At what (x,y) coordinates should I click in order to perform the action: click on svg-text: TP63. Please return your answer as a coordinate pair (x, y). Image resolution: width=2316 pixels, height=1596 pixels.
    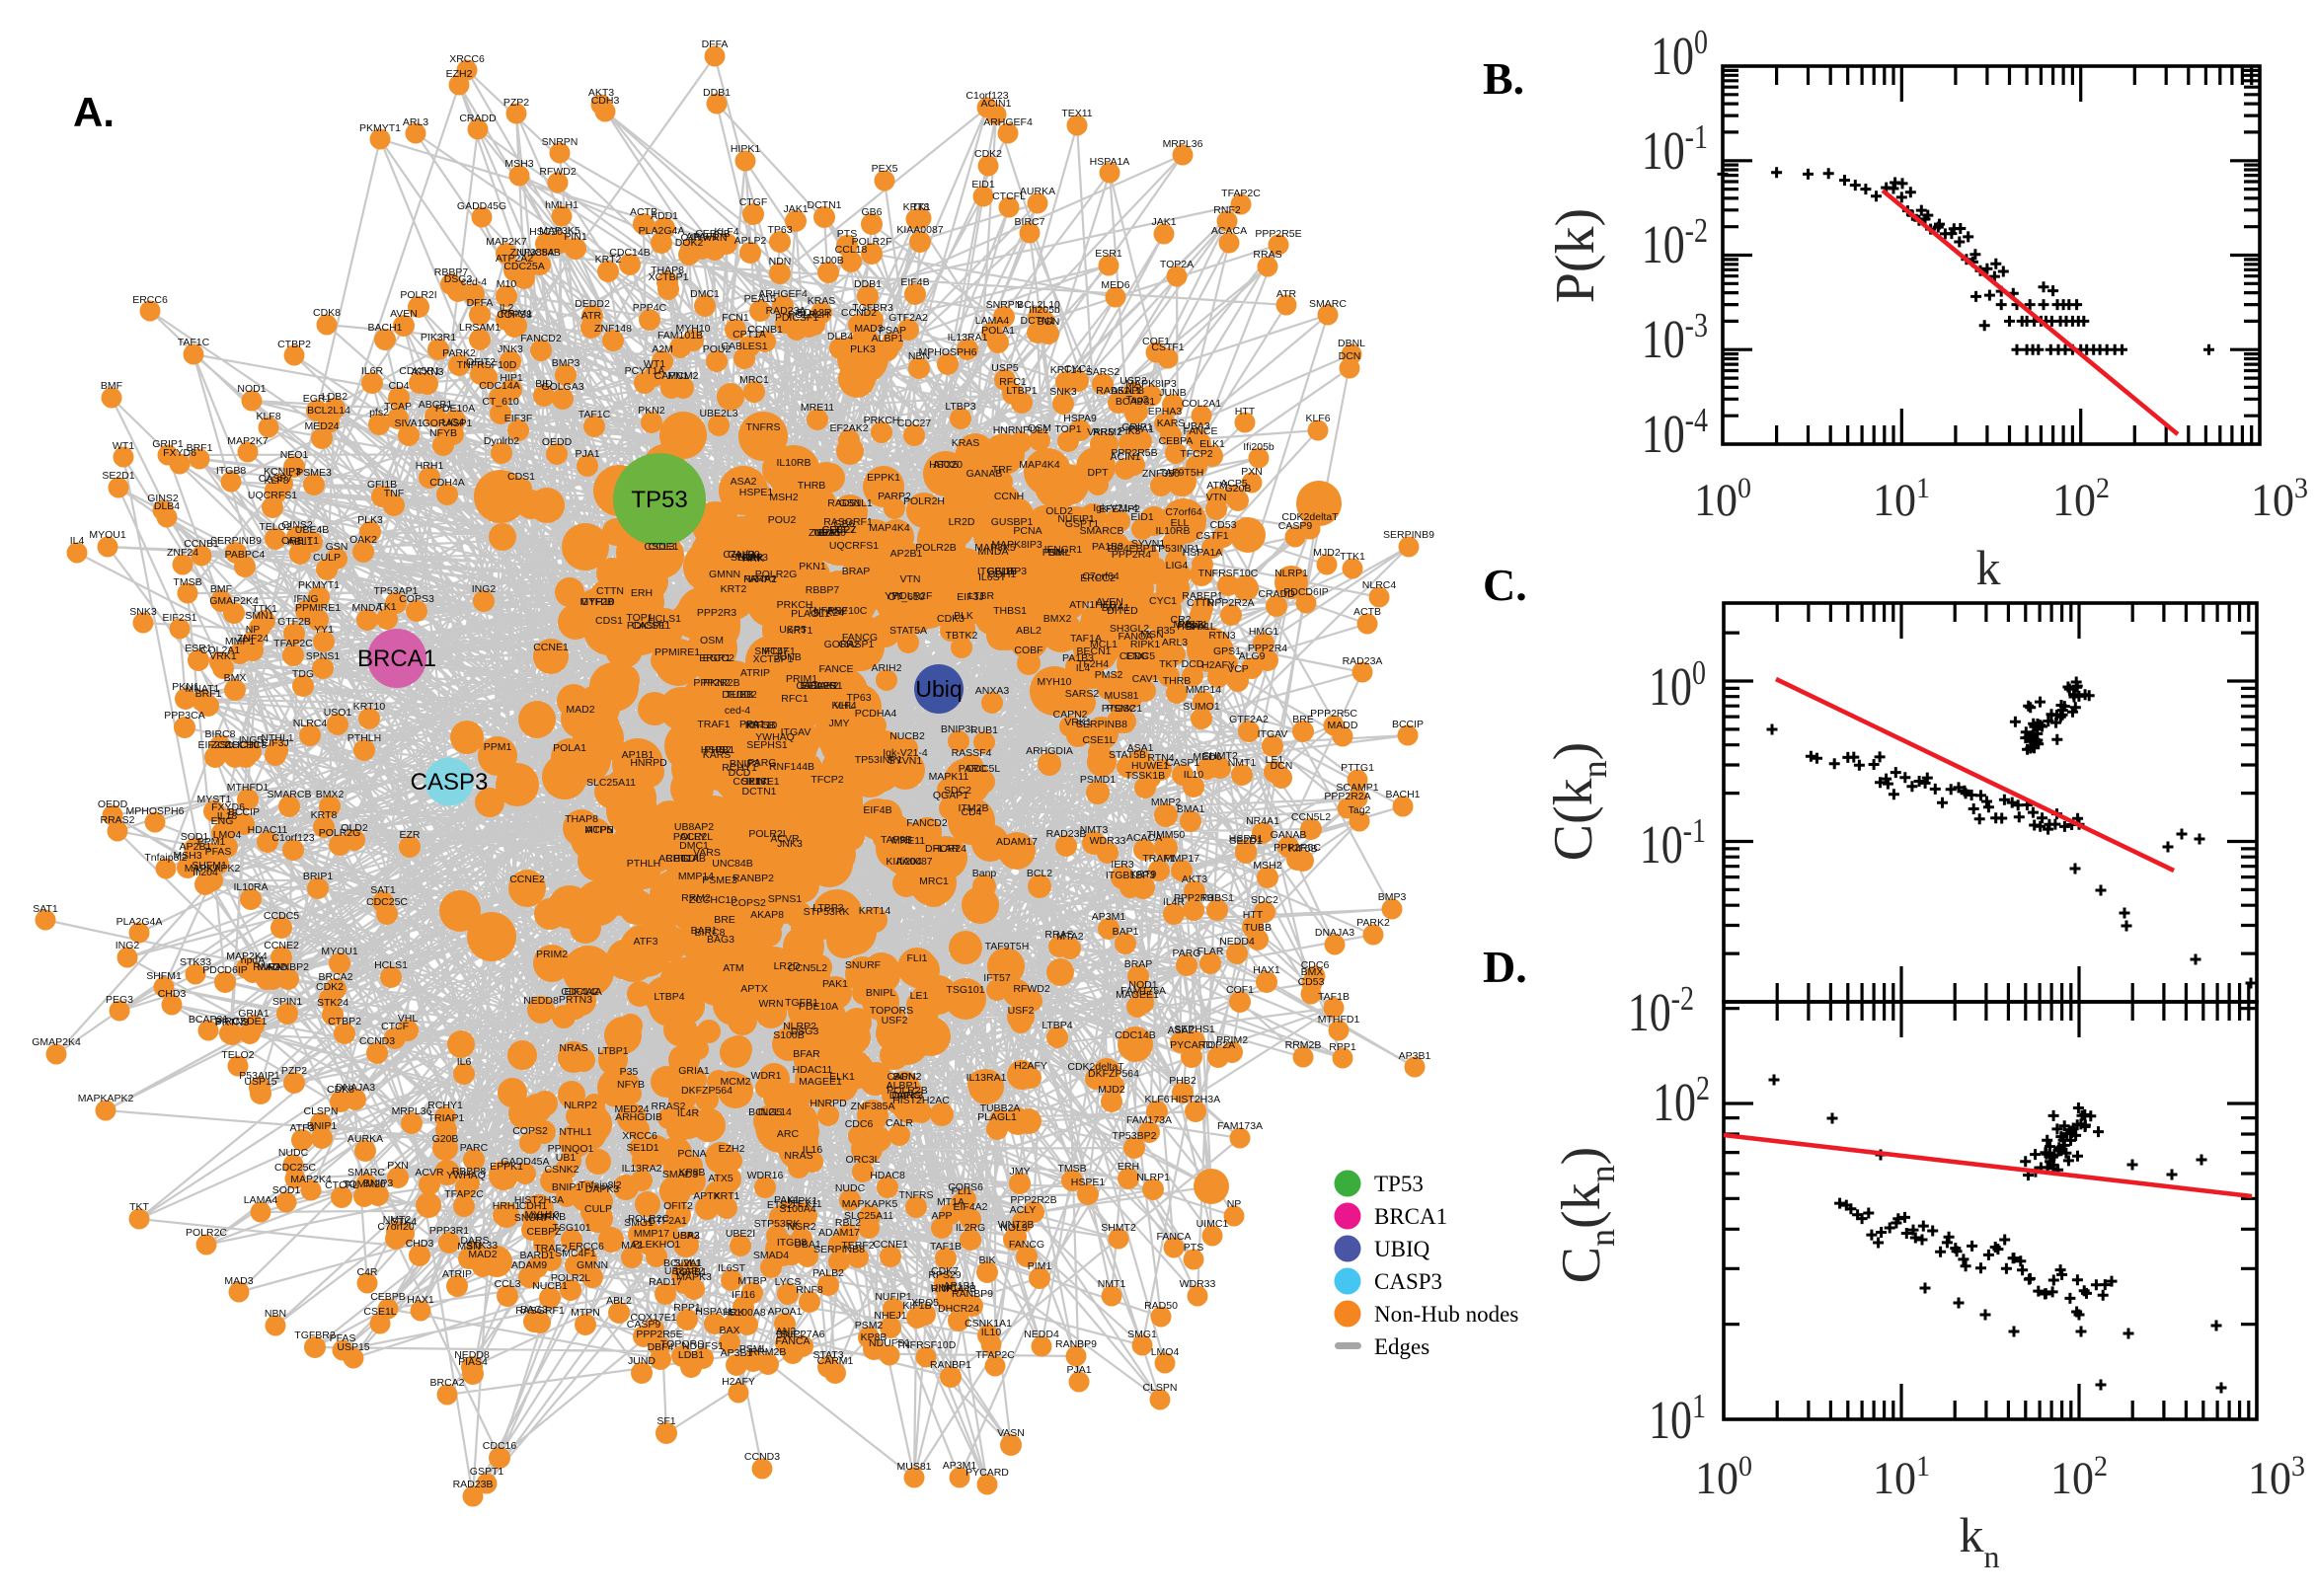
    Looking at the image, I should click on (779, 230).